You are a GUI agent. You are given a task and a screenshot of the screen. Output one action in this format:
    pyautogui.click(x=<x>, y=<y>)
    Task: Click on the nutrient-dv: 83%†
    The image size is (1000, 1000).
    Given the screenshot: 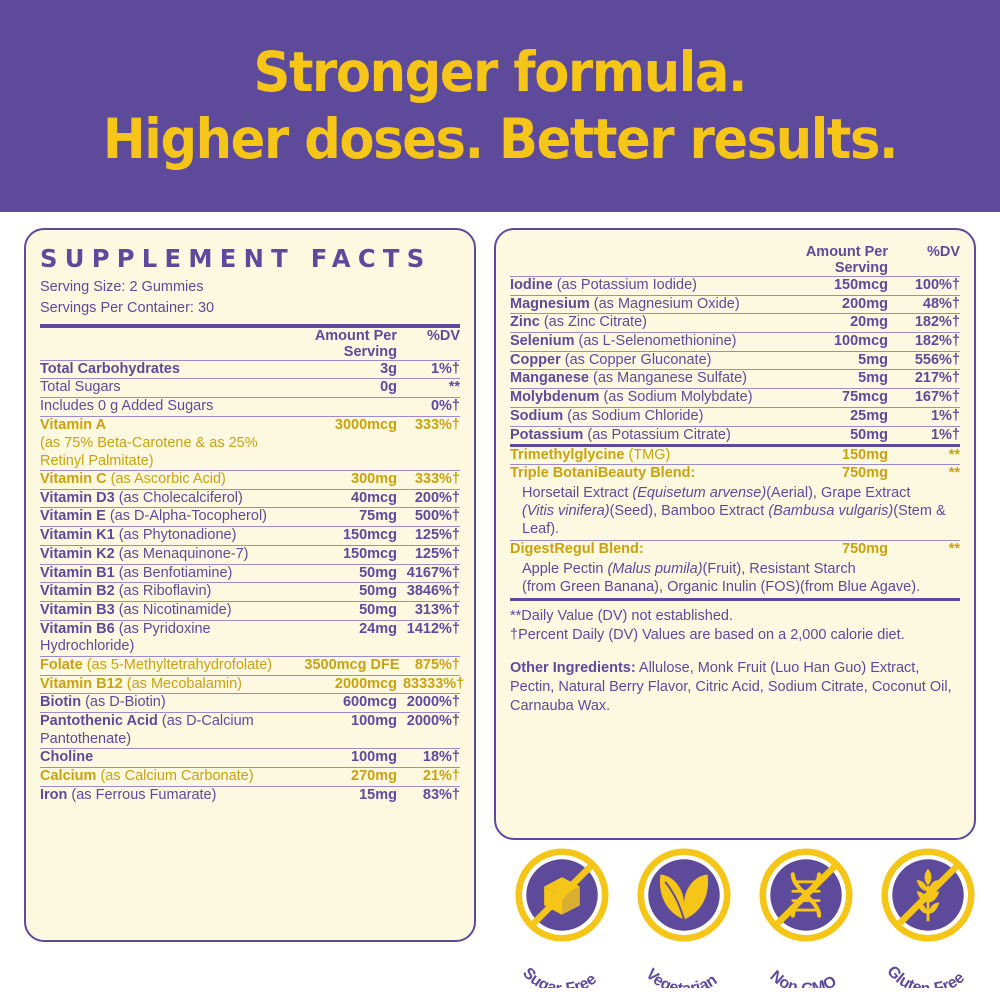 What is the action you would take?
    pyautogui.click(x=428, y=795)
    